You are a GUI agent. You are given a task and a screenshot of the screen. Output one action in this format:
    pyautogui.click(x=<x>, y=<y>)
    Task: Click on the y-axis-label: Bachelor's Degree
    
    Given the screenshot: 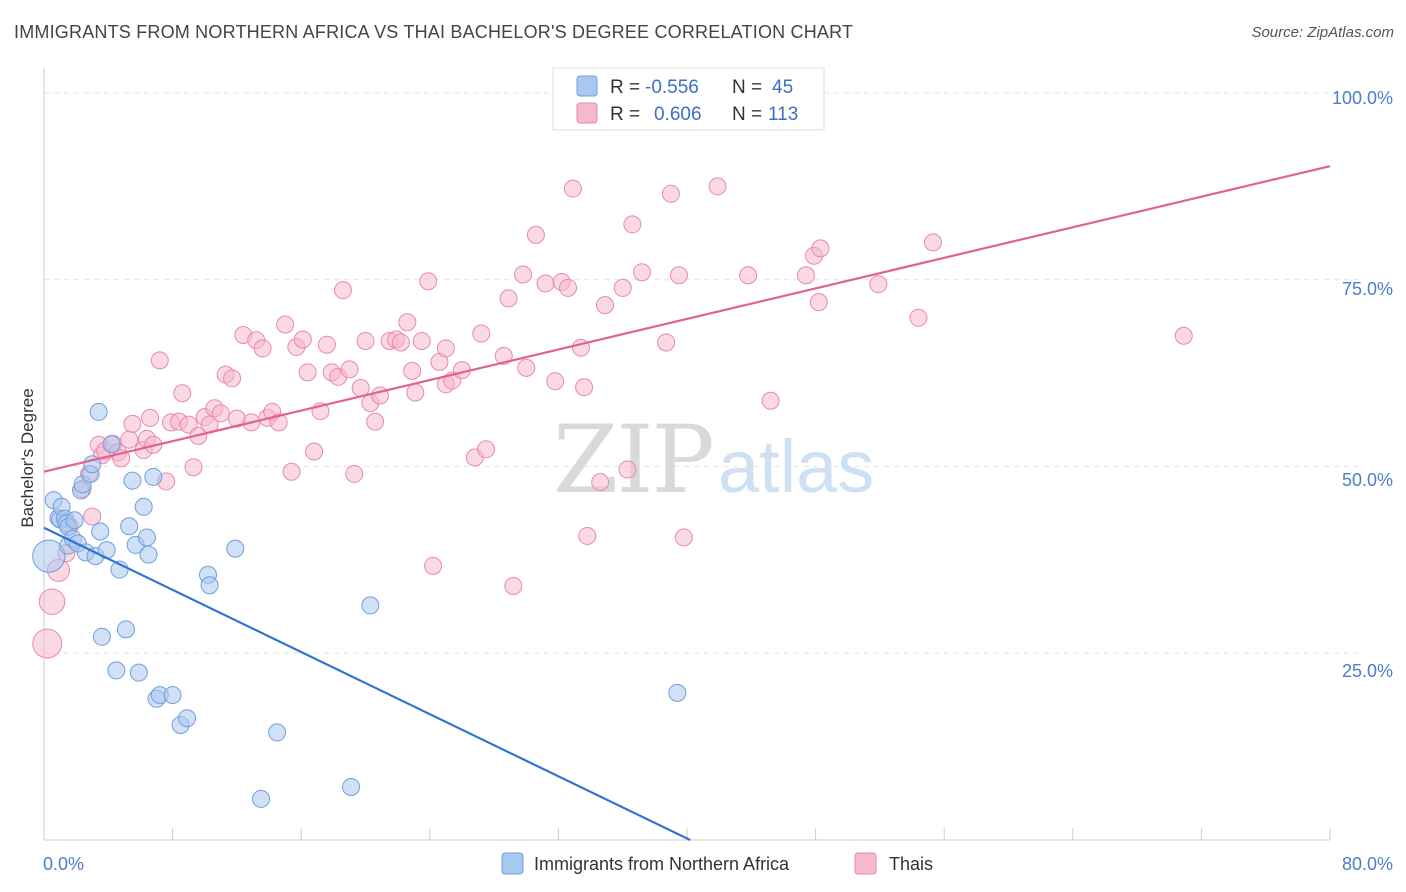 What is the action you would take?
    pyautogui.click(x=27, y=457)
    